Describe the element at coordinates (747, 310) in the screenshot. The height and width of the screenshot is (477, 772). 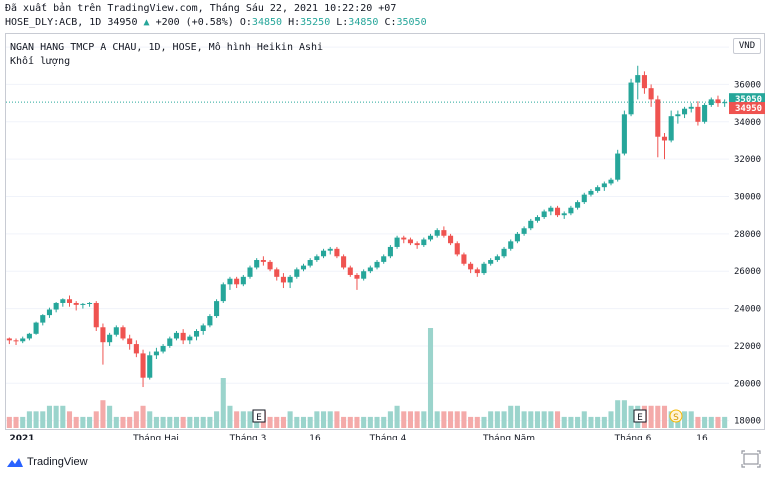
I see `y-tick-label: 24000` at that location.